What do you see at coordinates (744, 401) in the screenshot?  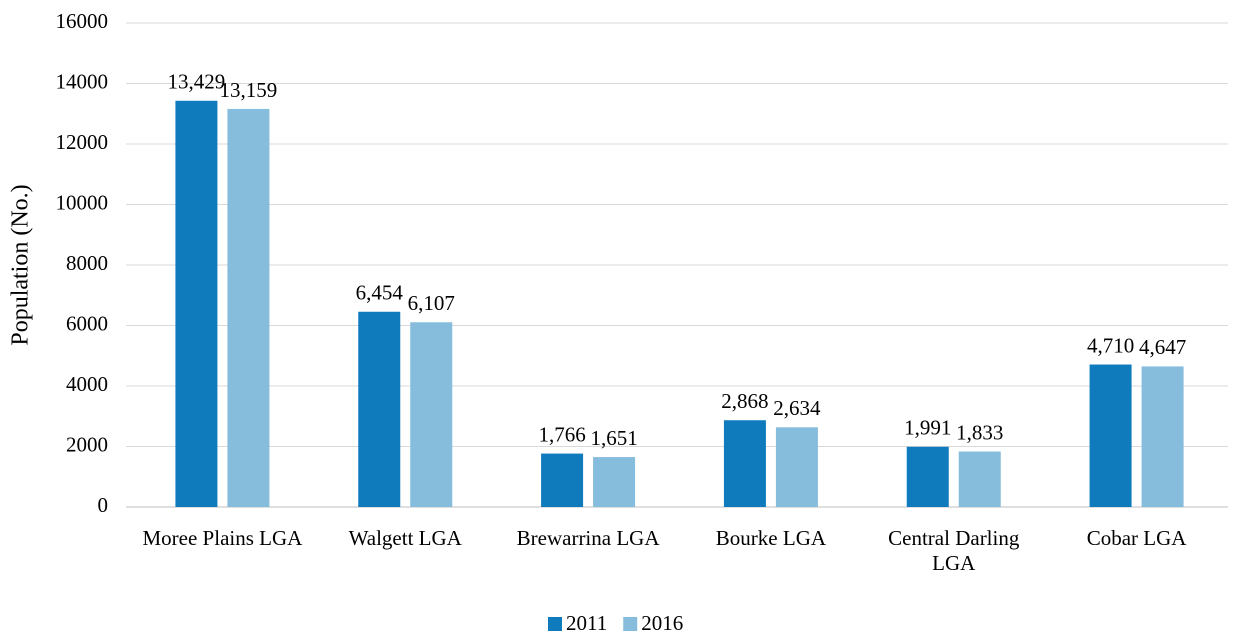 I see `data-label: 2,868` at bounding box center [744, 401].